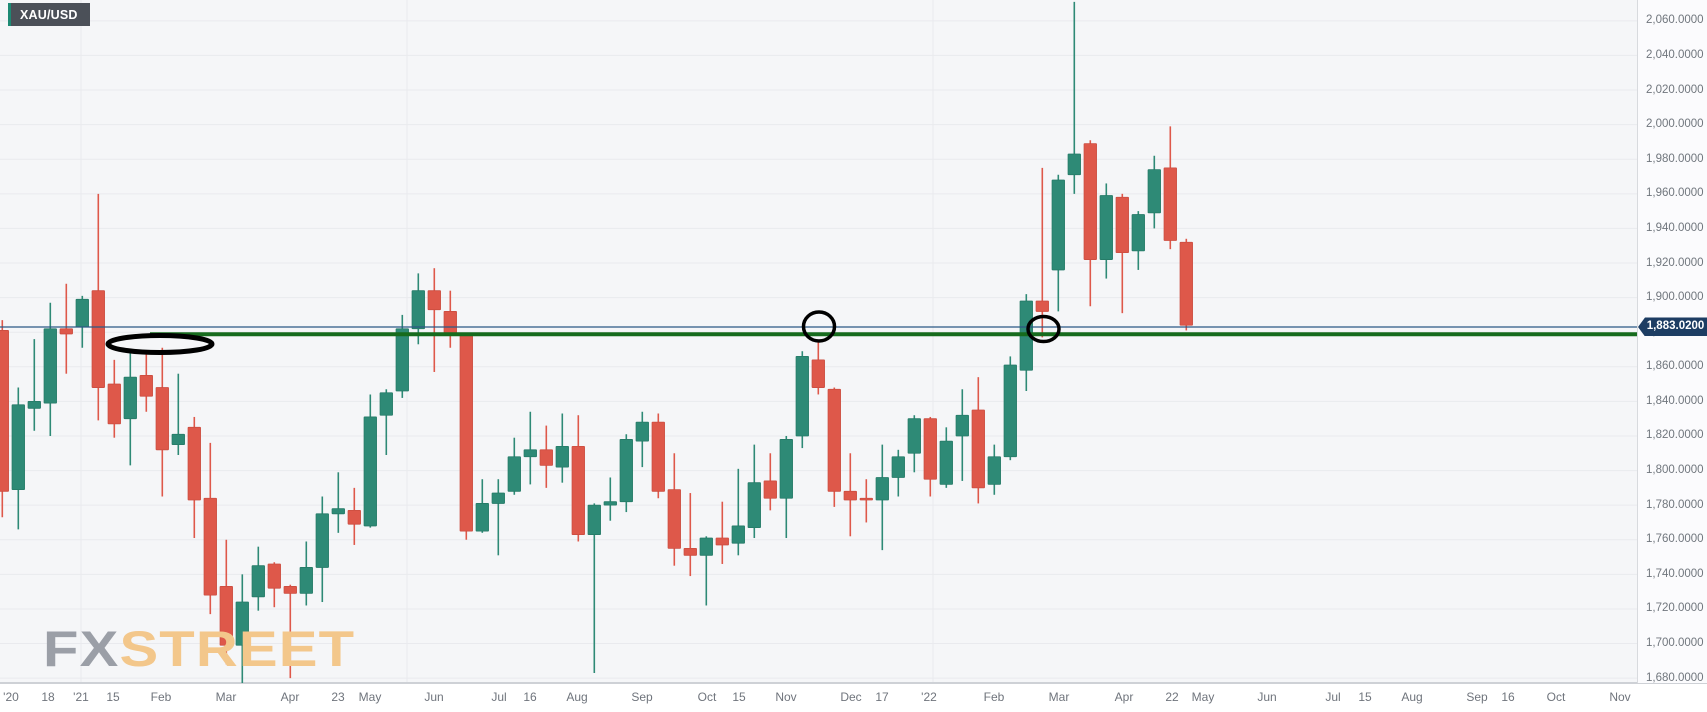 This screenshot has height=712, width=1707. I want to click on symbol-chip-label: XAU/USD, so click(49, 14).